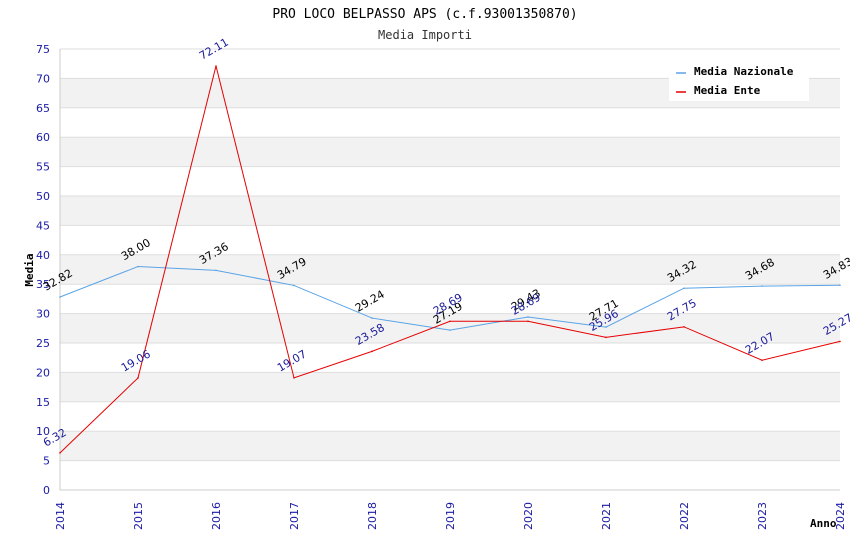  What do you see at coordinates (727, 90) in the screenshot?
I see `legend-label-media-ente: Media Ente` at bounding box center [727, 90].